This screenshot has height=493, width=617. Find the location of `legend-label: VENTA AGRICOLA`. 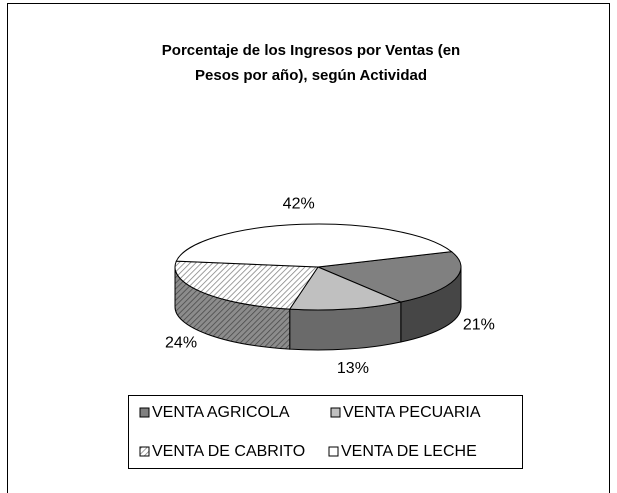

legend-label: VENTA AGRICOLA is located at coordinates (221, 412).